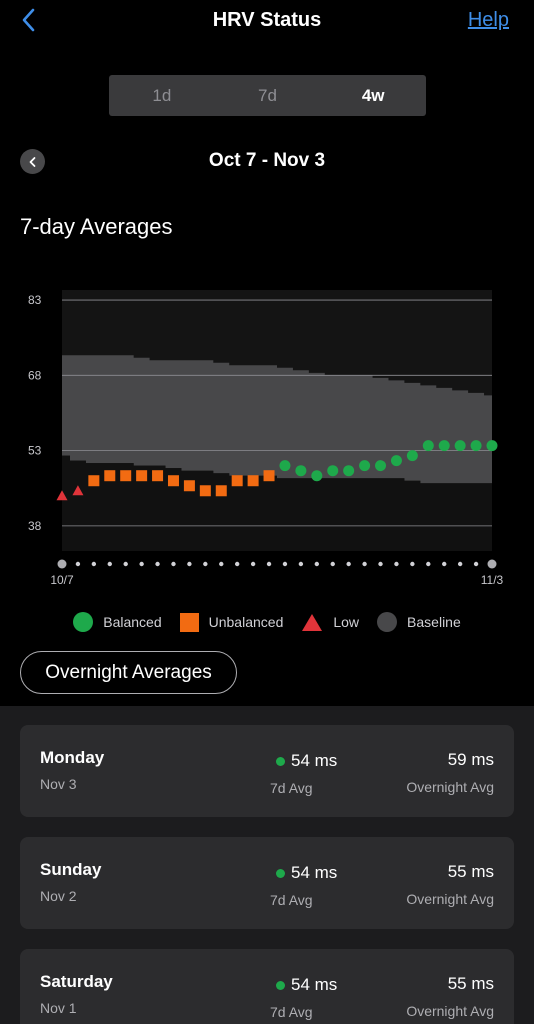  I want to click on tab-1d: 1d, so click(162, 95).